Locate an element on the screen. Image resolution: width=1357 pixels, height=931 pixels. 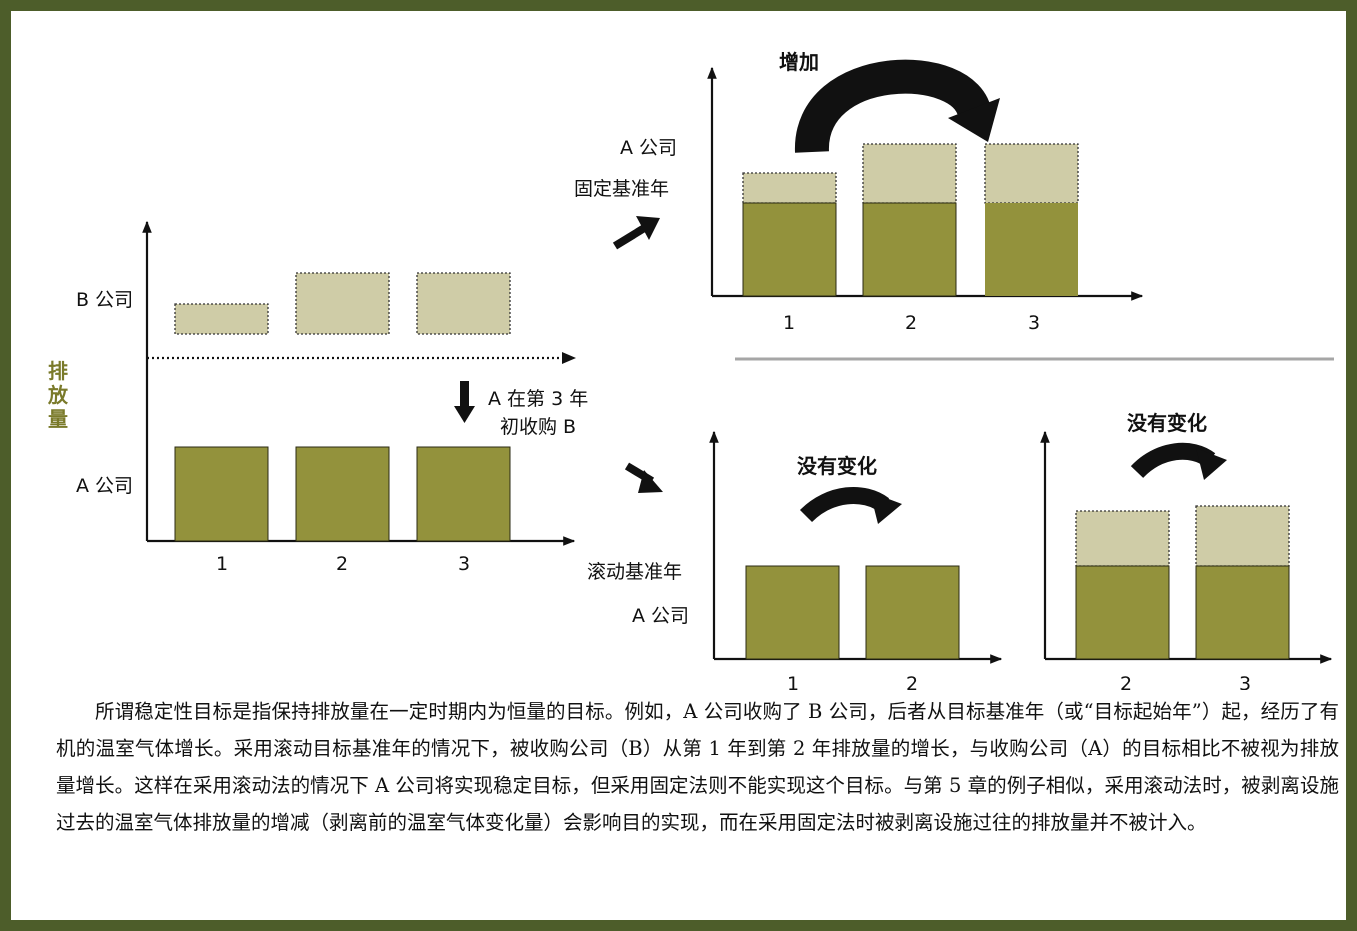
fixed-x-tick-3: 3 is located at coordinates (1034, 323).